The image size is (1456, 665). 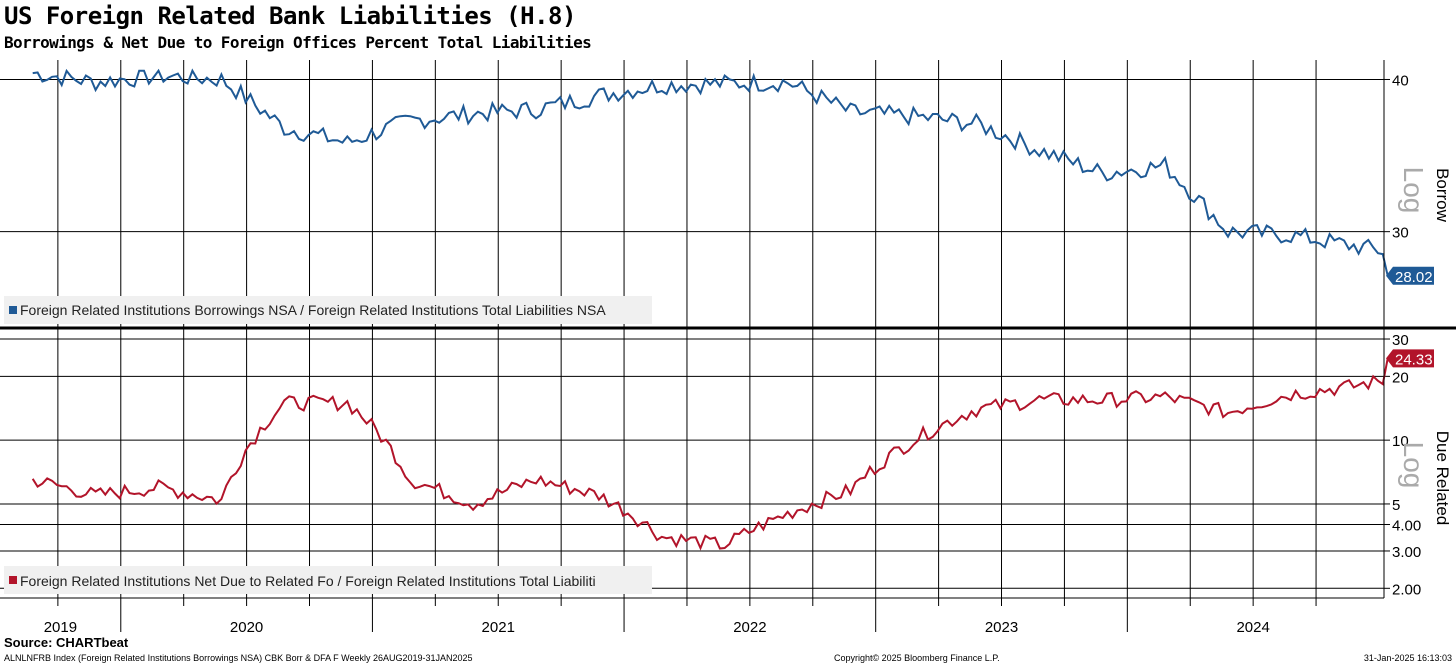 What do you see at coordinates (1252, 625) in the screenshot?
I see `x-tick-label: 2024` at bounding box center [1252, 625].